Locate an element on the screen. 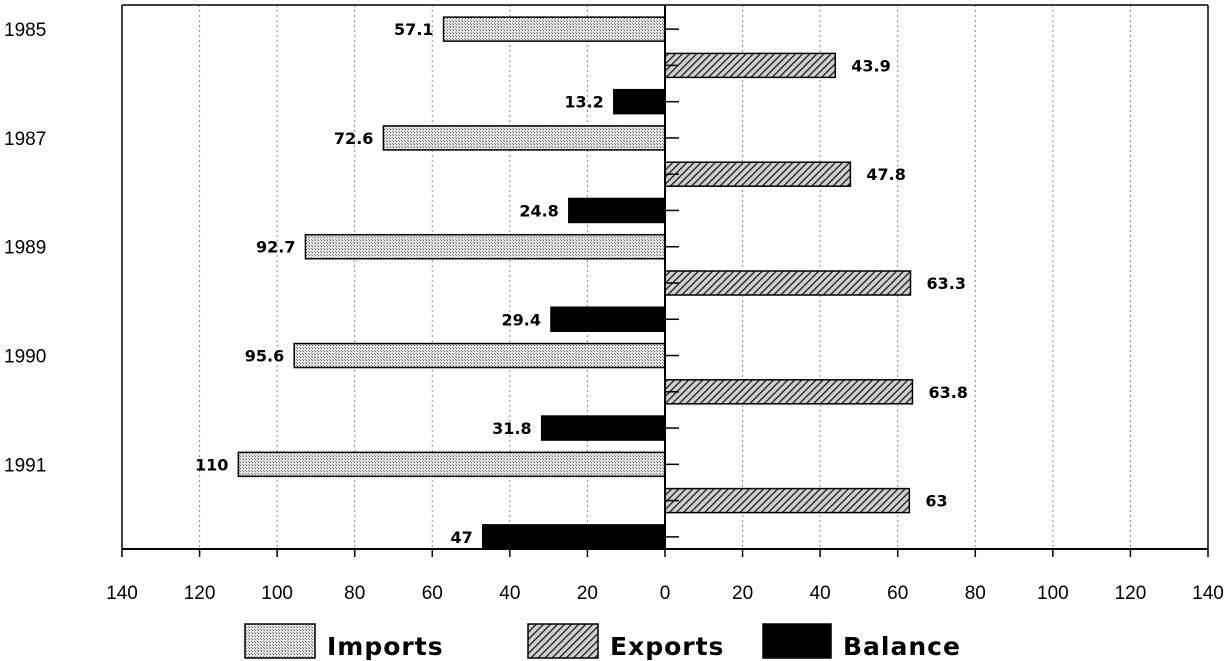 Image resolution: width=1232 pixels, height=661 pixels. bar-imports-1985 is located at coordinates (554, 29).